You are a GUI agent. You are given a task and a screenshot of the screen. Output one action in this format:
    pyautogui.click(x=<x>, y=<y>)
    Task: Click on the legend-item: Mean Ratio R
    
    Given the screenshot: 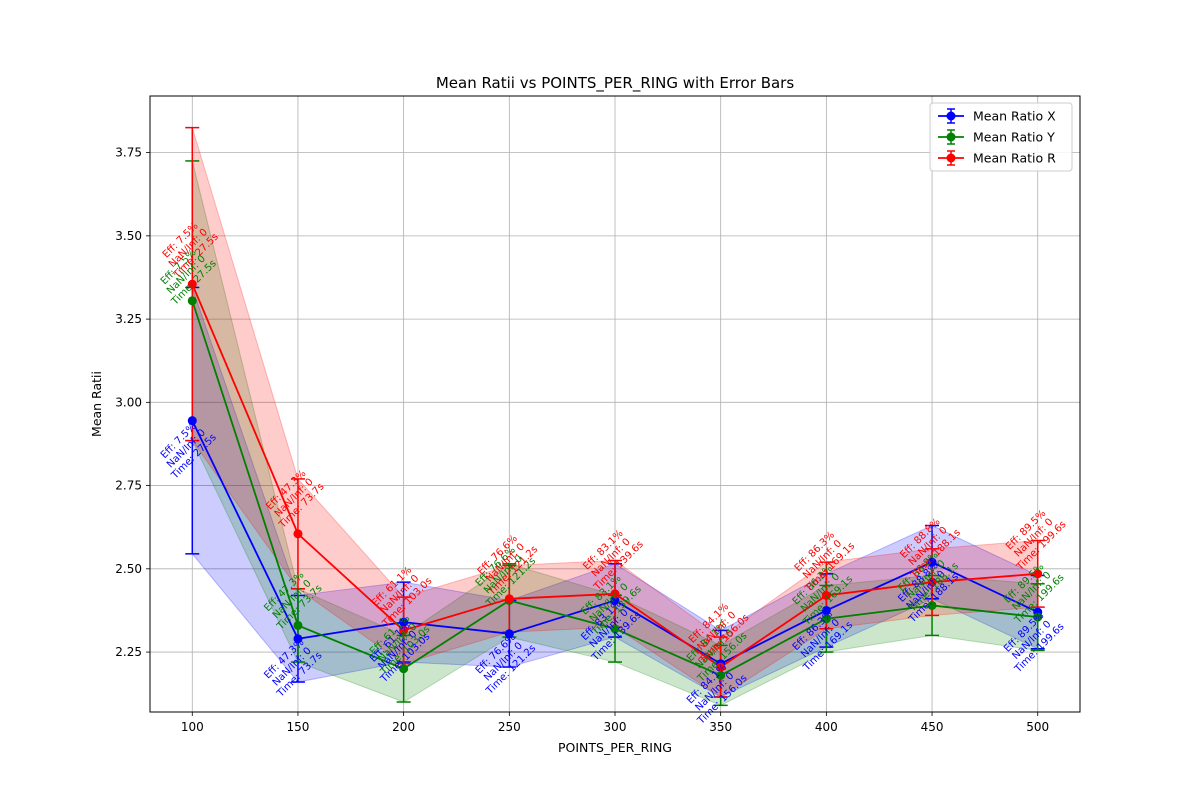 What is the action you would take?
    pyautogui.click(x=997, y=158)
    